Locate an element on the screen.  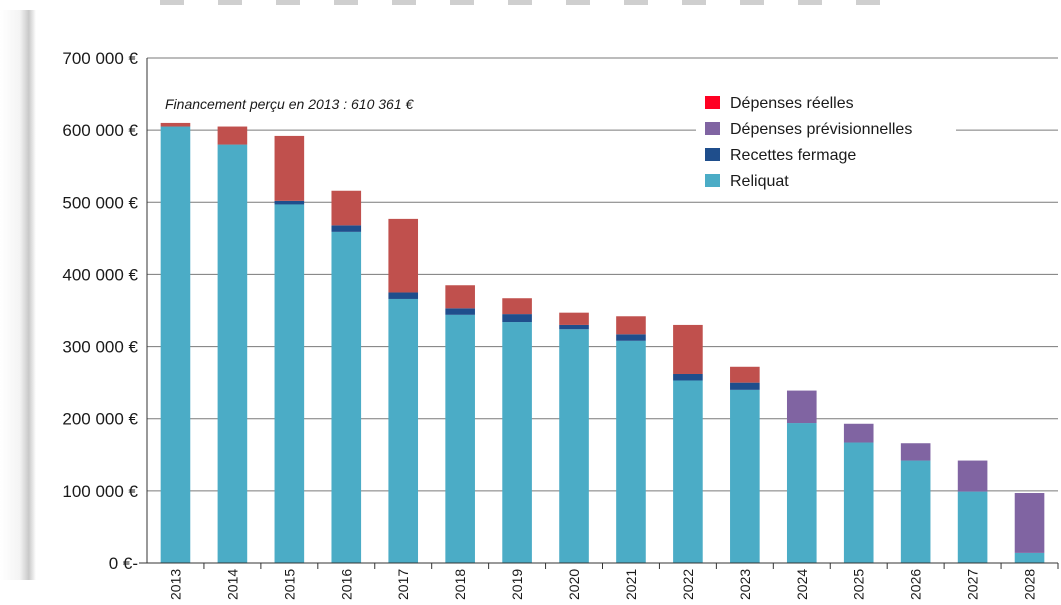
x-tick-label: 2028 is located at coordinates (1030, 584).